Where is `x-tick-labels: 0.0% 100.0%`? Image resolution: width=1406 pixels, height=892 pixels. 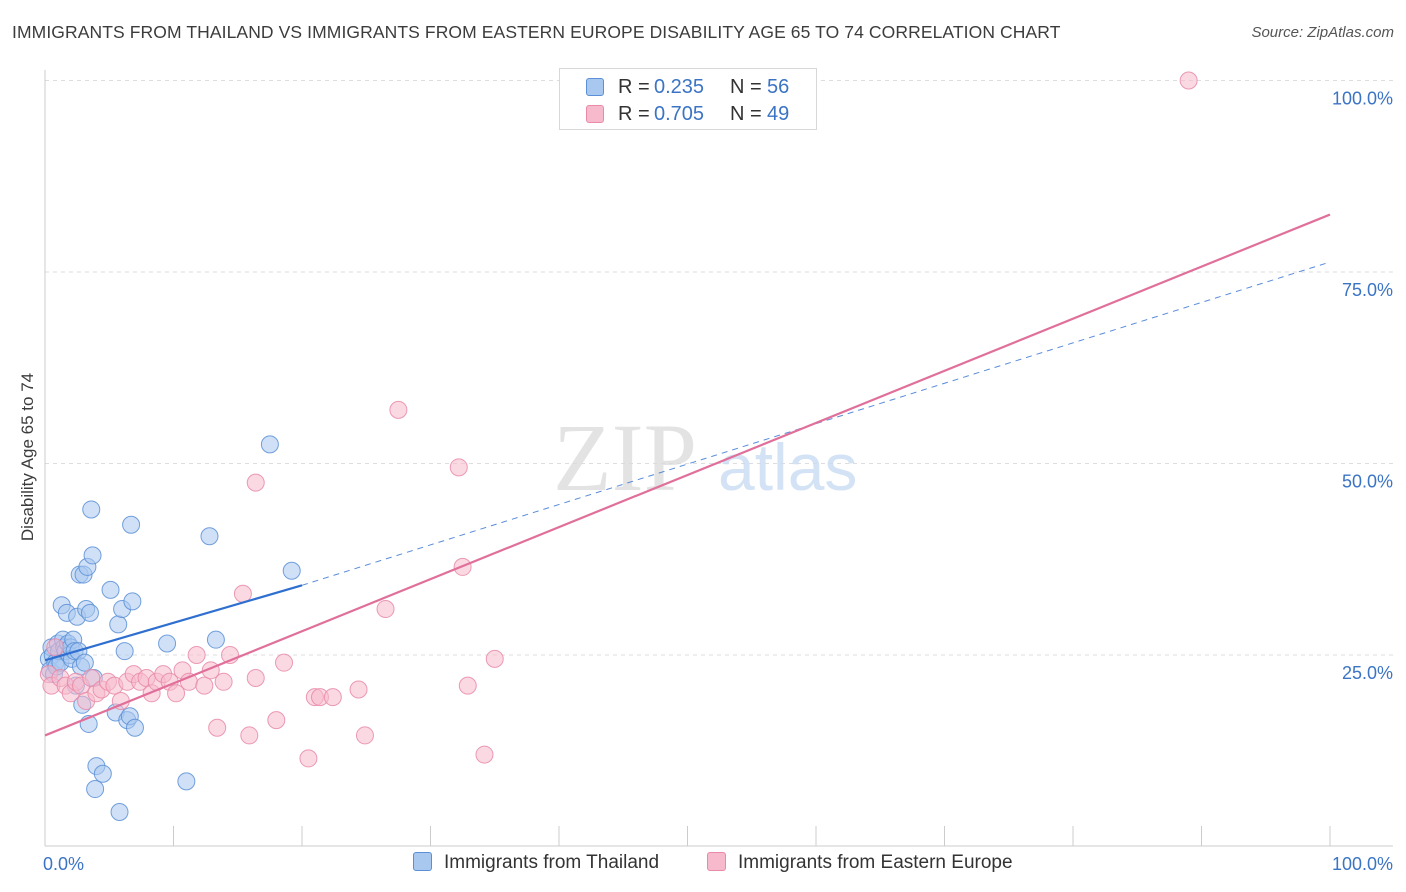 x-tick-labels: 0.0% 100.0% is located at coordinates (718, 864).